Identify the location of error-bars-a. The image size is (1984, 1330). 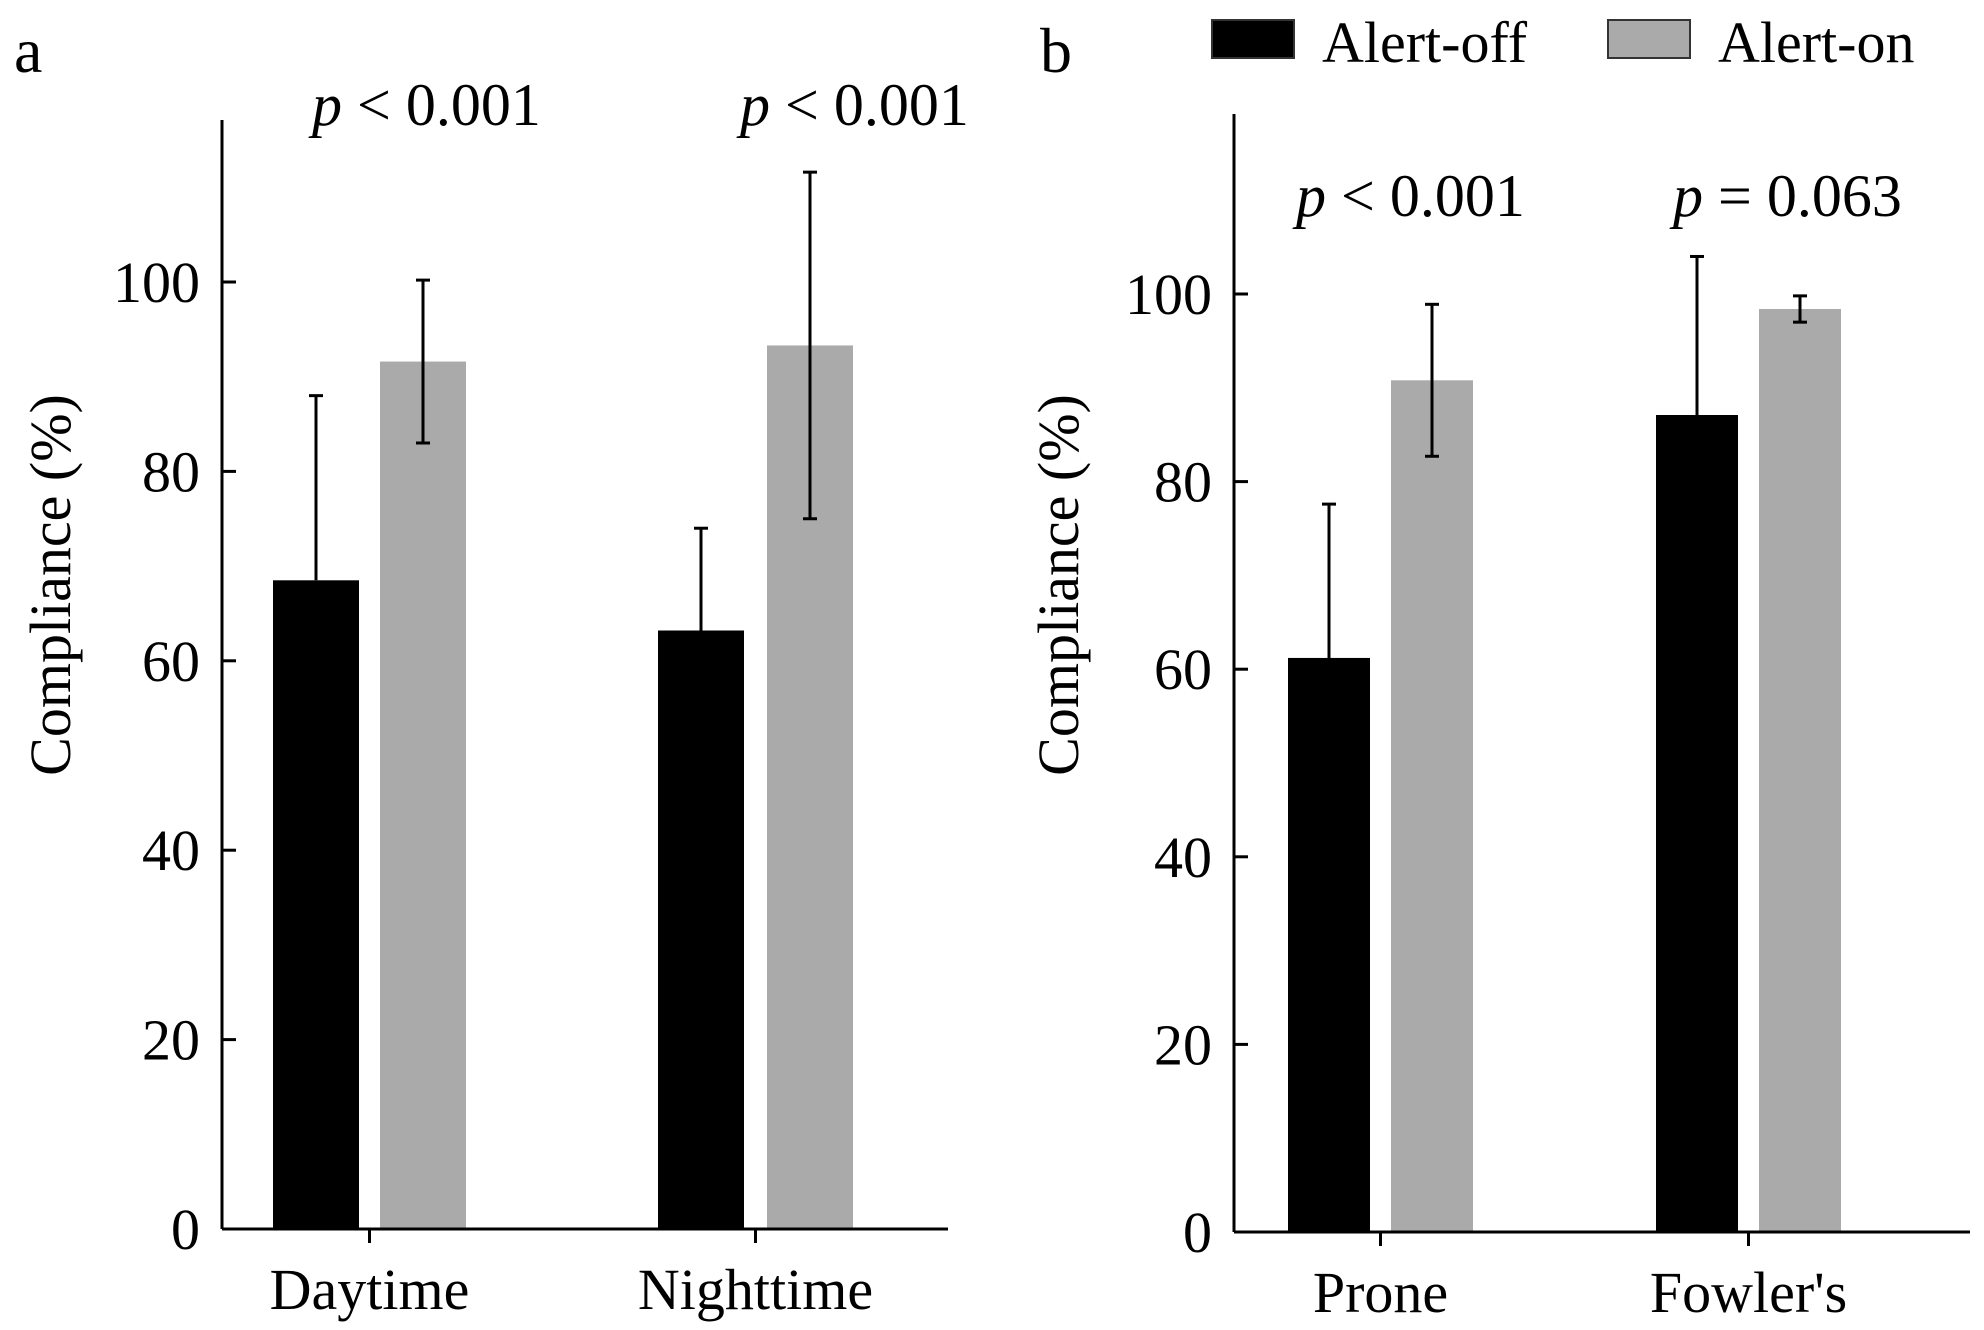
(563, 400).